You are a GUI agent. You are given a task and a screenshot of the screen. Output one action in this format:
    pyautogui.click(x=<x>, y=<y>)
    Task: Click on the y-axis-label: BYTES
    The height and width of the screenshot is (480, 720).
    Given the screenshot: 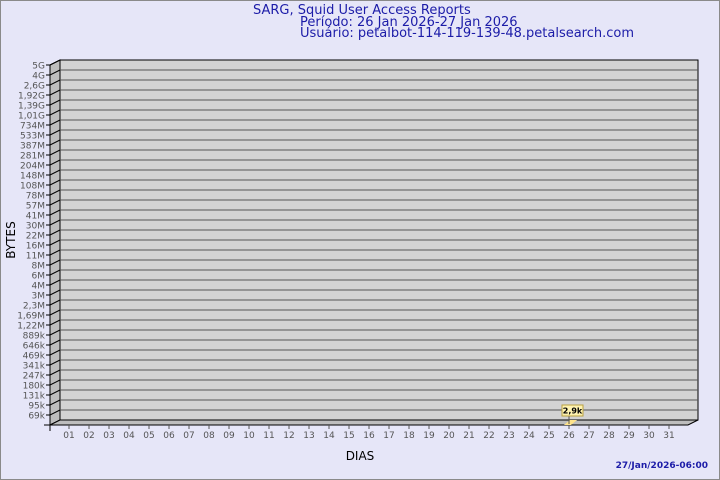 What is the action you would take?
    pyautogui.click(x=11, y=239)
    